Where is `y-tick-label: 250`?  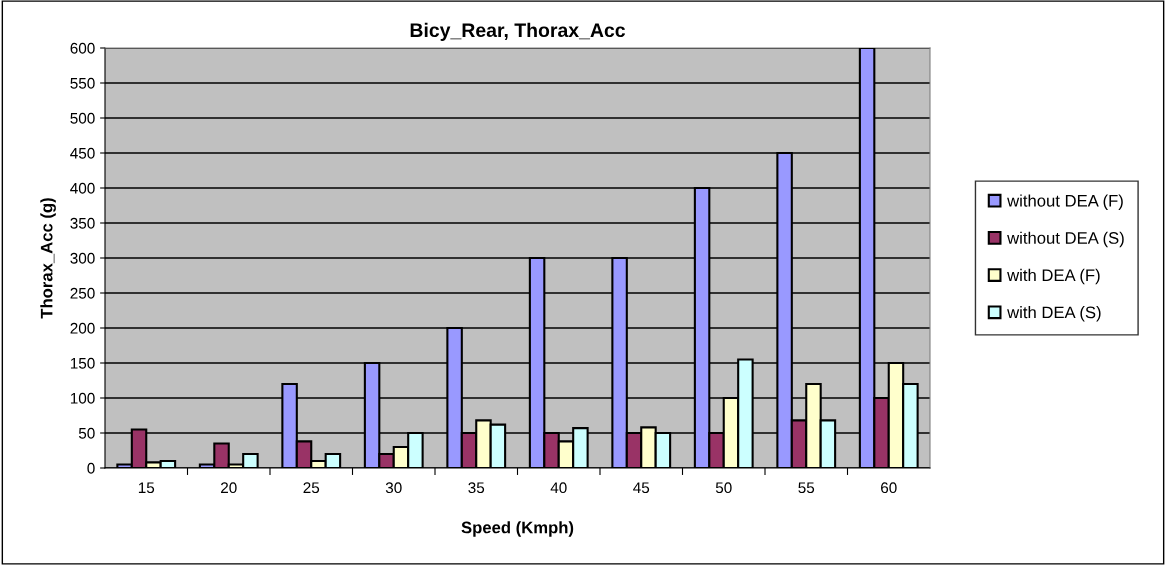 y-tick-label: 250 is located at coordinates (82, 293).